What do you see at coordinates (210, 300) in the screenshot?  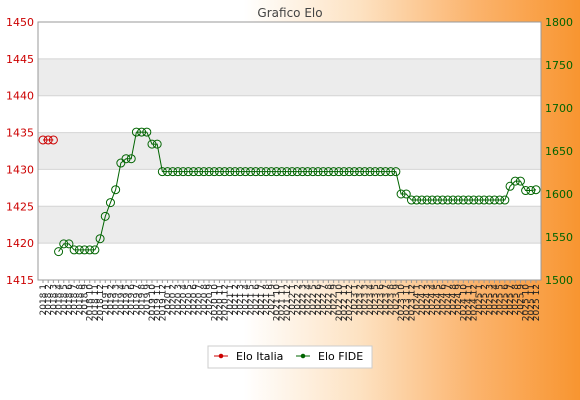 I see `x-tick-label: 2020 9` at bounding box center [210, 300].